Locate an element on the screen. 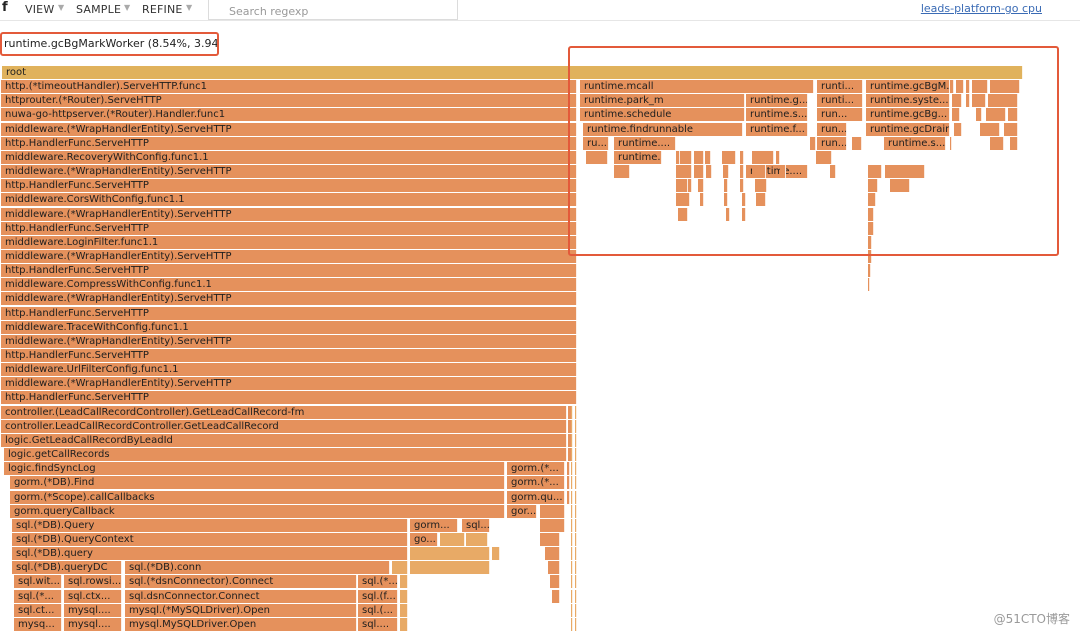 This screenshot has height=635, width=1080. frame: logic.GetLeadCallRecordByLeadId is located at coordinates (284, 440).